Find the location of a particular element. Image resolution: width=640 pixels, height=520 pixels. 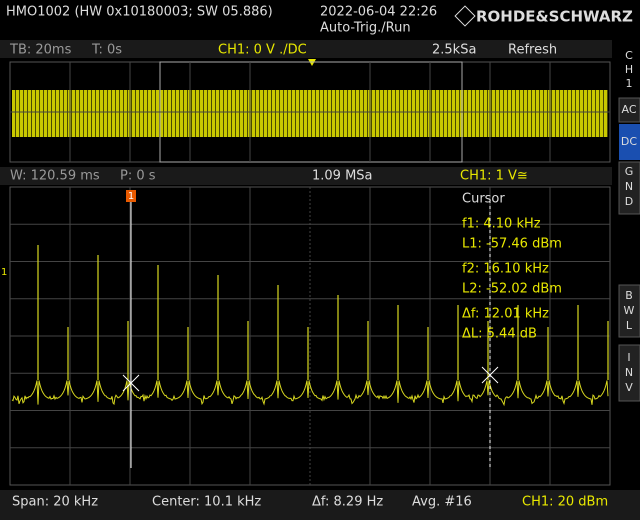

window-width: W: 120.59 ms is located at coordinates (55, 176).